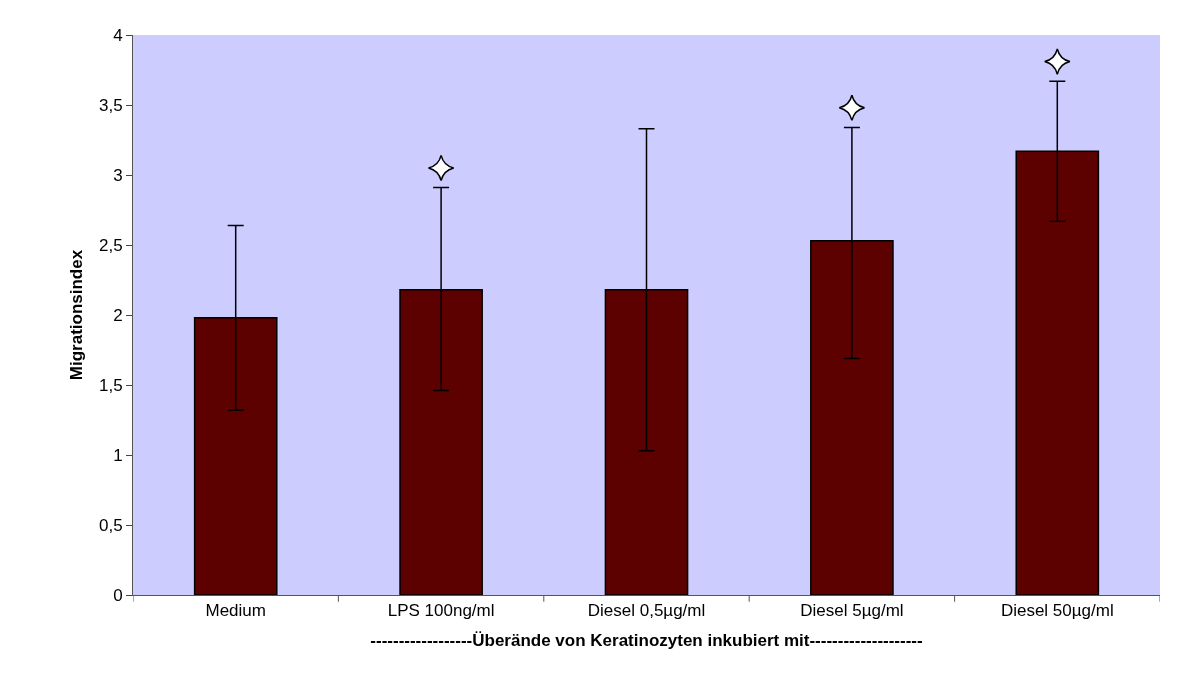 The width and height of the screenshot is (1187, 700). I want to click on x-tick-label: Diesel 0,5µg/ml, so click(646, 611).